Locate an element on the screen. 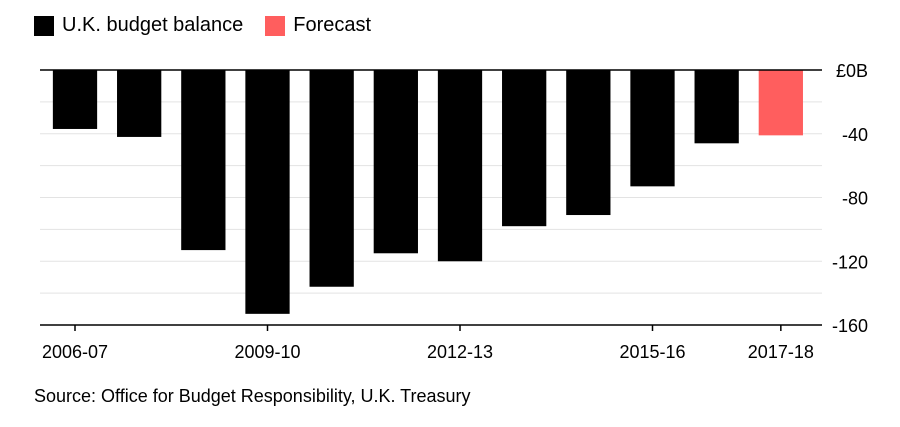 This screenshot has width=900, height=427. x-tick-label: 2012-13 is located at coordinates (460, 352).